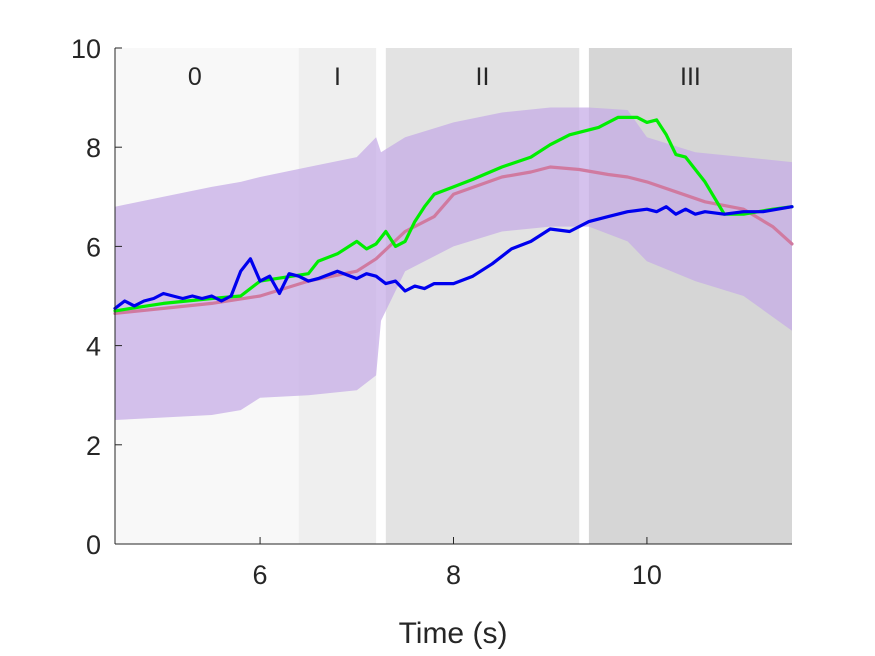  Describe the element at coordinates (86, 49) in the screenshot. I see `y-tick-label-5: 10` at that location.